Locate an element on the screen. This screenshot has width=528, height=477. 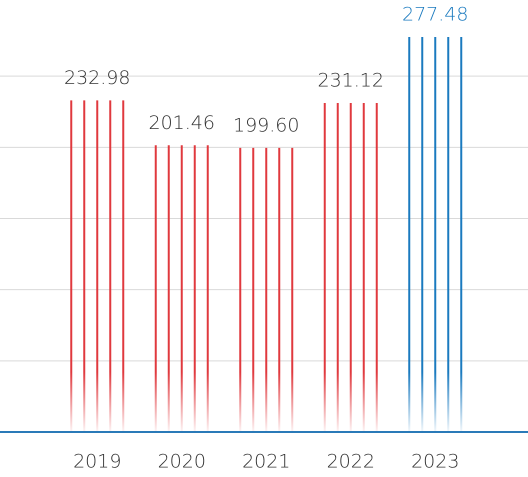
value-label: 231.12 is located at coordinates (351, 81).